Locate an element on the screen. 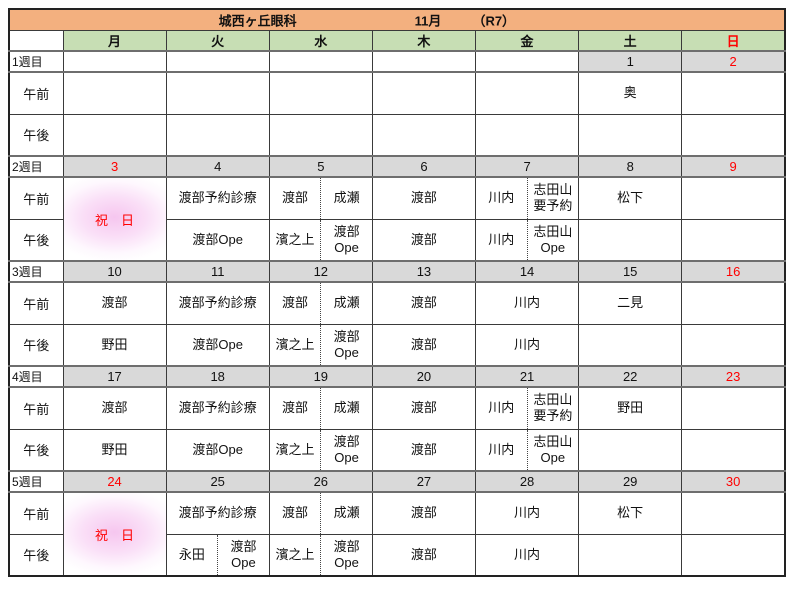  date-cell-sat: 1 is located at coordinates (630, 61).